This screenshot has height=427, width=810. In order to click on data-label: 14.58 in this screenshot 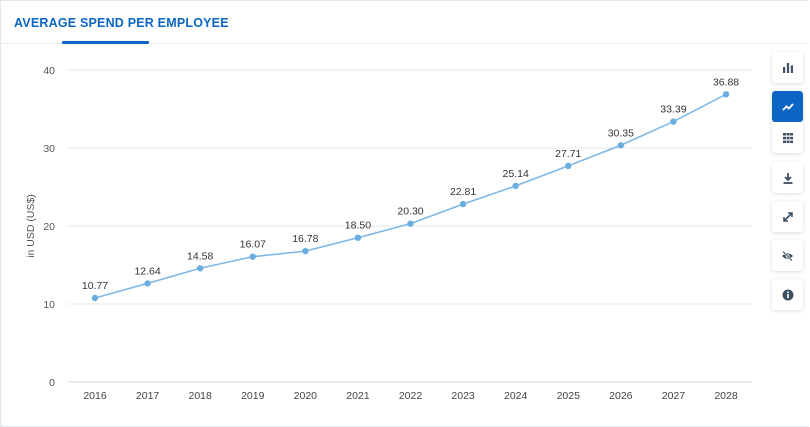, I will do `click(200, 256)`.